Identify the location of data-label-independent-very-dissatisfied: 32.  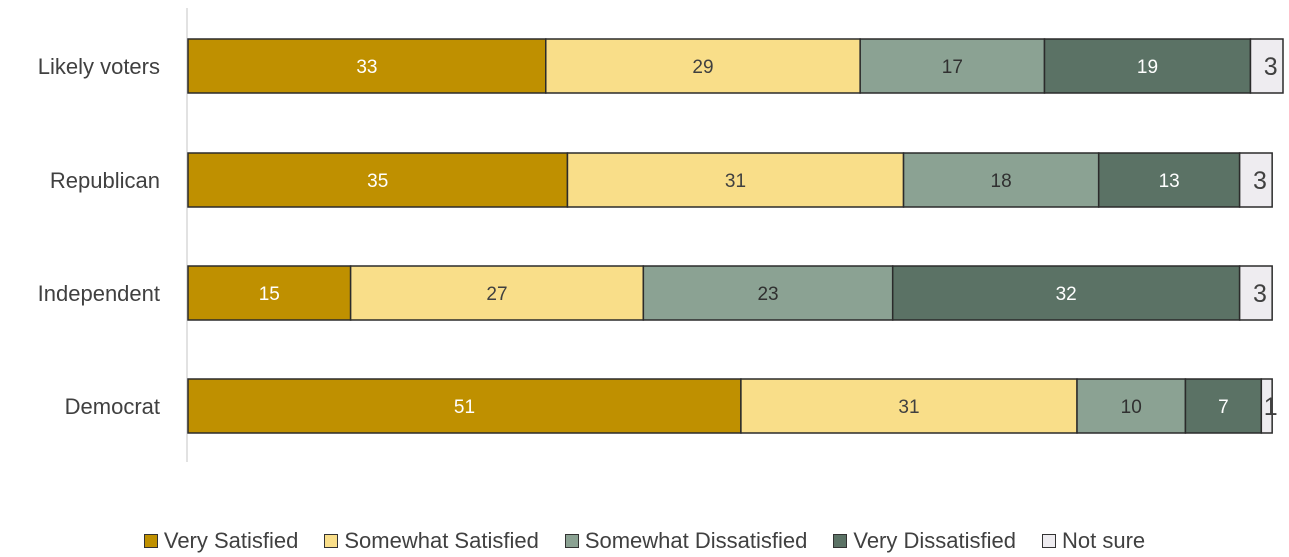
(1066, 294).